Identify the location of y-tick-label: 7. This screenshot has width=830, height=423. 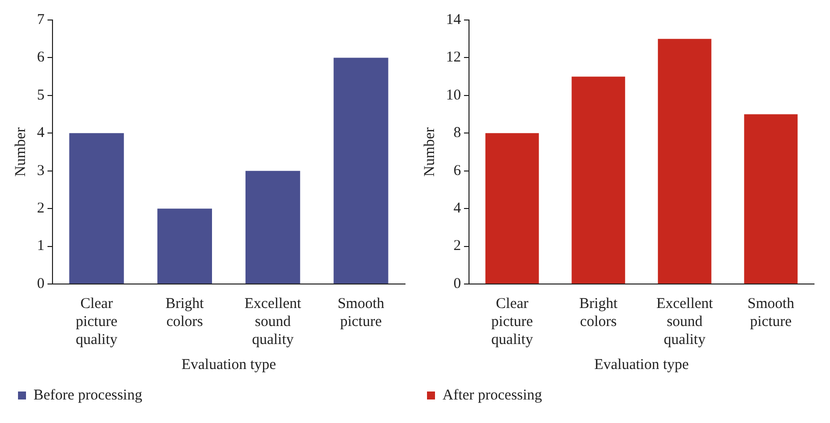
(41, 20).